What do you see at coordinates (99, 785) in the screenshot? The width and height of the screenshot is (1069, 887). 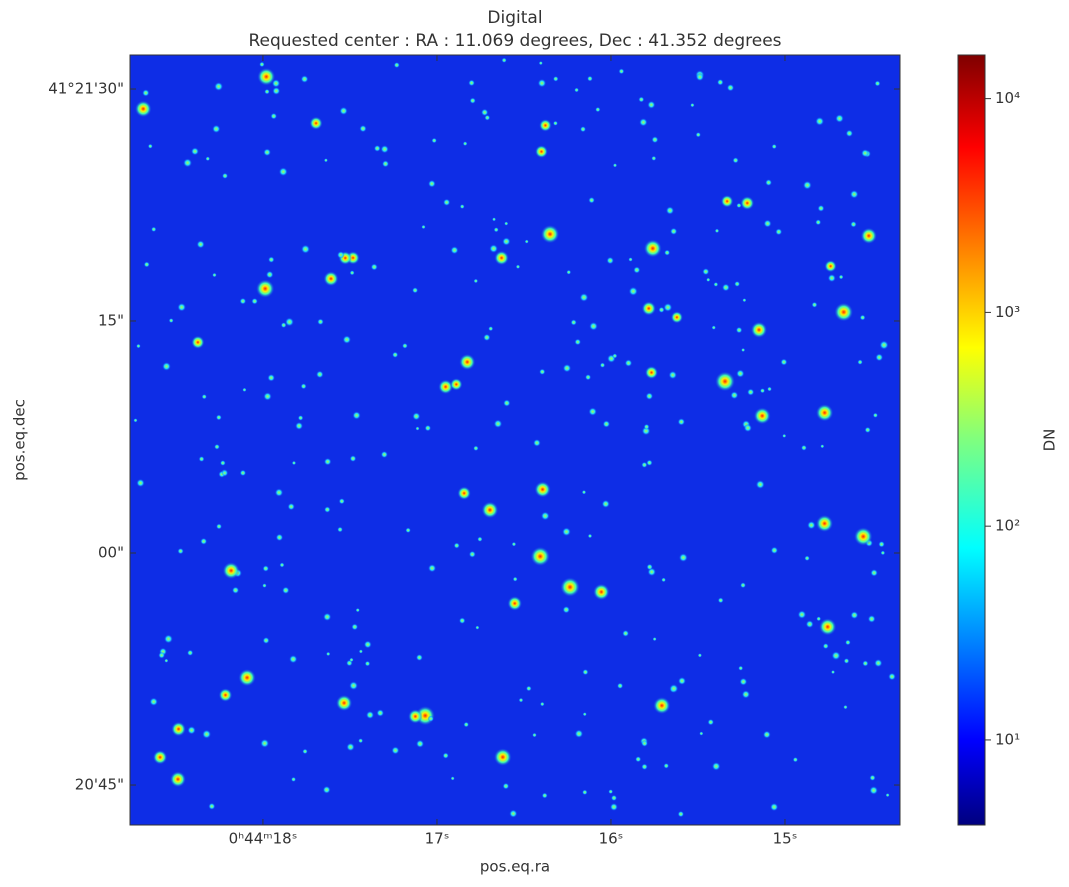 I see `y-tick-label: 20'45"` at bounding box center [99, 785].